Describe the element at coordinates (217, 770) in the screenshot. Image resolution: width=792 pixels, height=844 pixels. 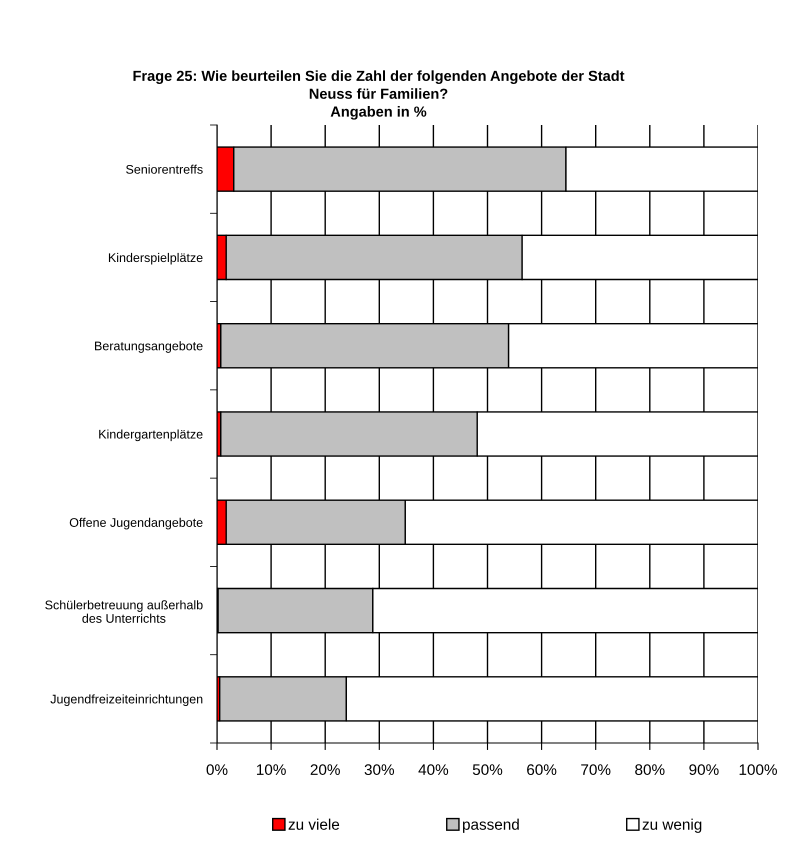
I see `x-tick-label: 0%` at that location.